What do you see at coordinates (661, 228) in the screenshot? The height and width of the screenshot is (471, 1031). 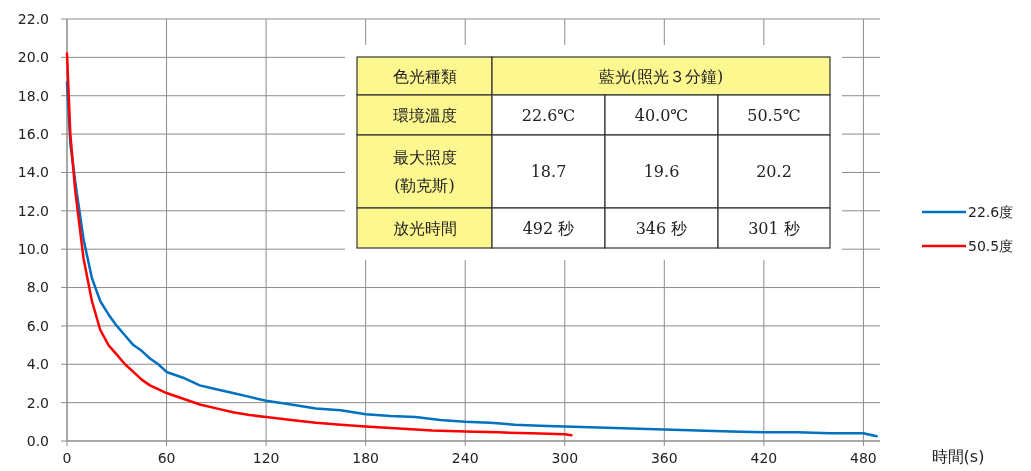 I see `annotation: 346 秒` at bounding box center [661, 228].